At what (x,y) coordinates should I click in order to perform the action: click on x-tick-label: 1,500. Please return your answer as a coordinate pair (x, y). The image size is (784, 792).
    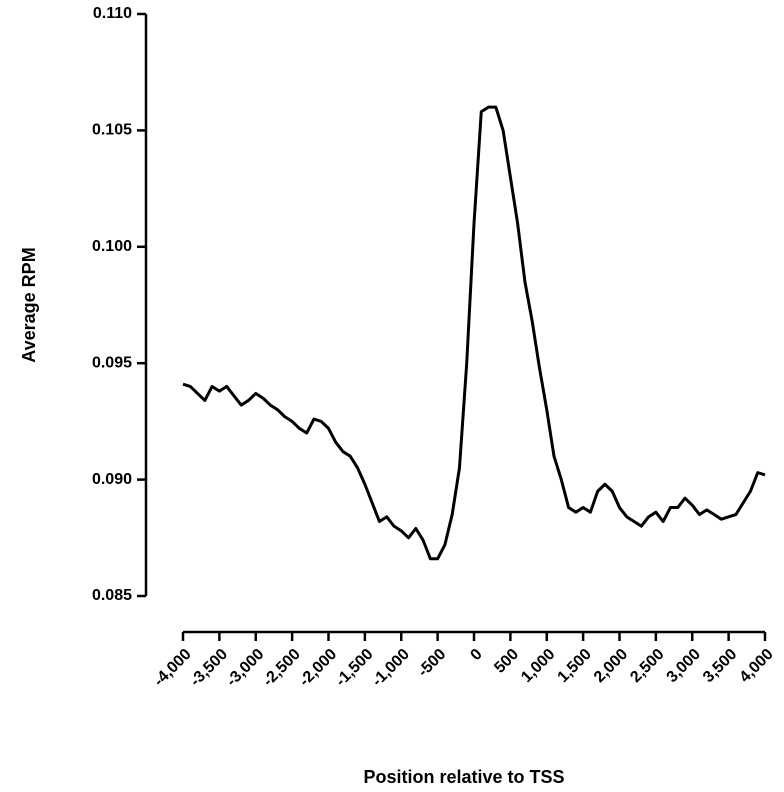
    Looking at the image, I should click on (575, 666).